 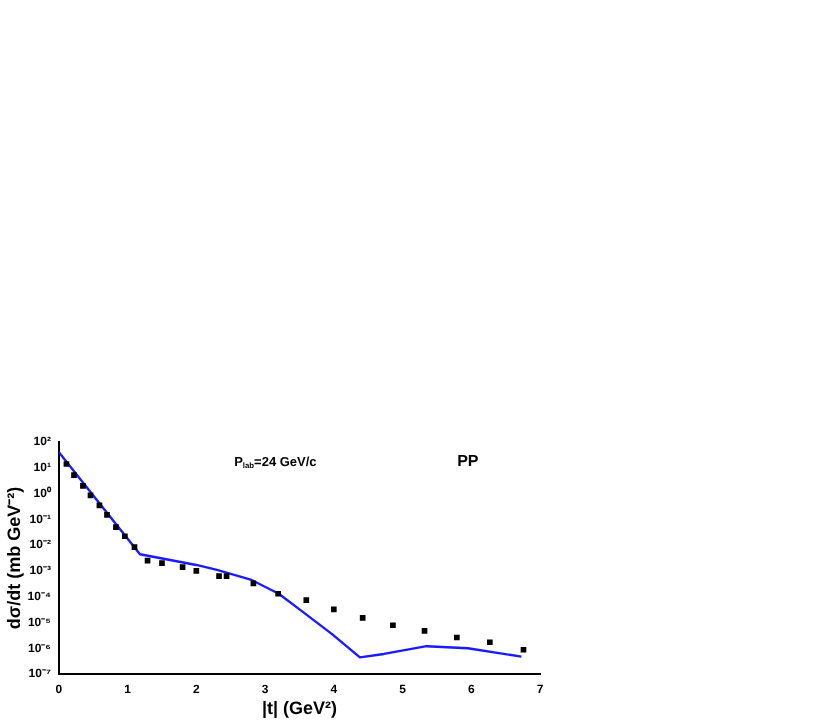 I want to click on y-axis-title: dσ/dt (mb GeV⁻²), so click(x=13, y=558).